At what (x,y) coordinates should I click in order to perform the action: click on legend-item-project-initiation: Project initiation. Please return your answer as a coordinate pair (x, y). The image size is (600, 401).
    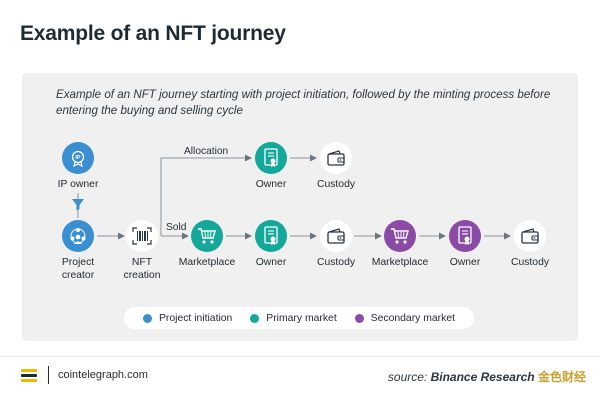
    Looking at the image, I should click on (187, 318).